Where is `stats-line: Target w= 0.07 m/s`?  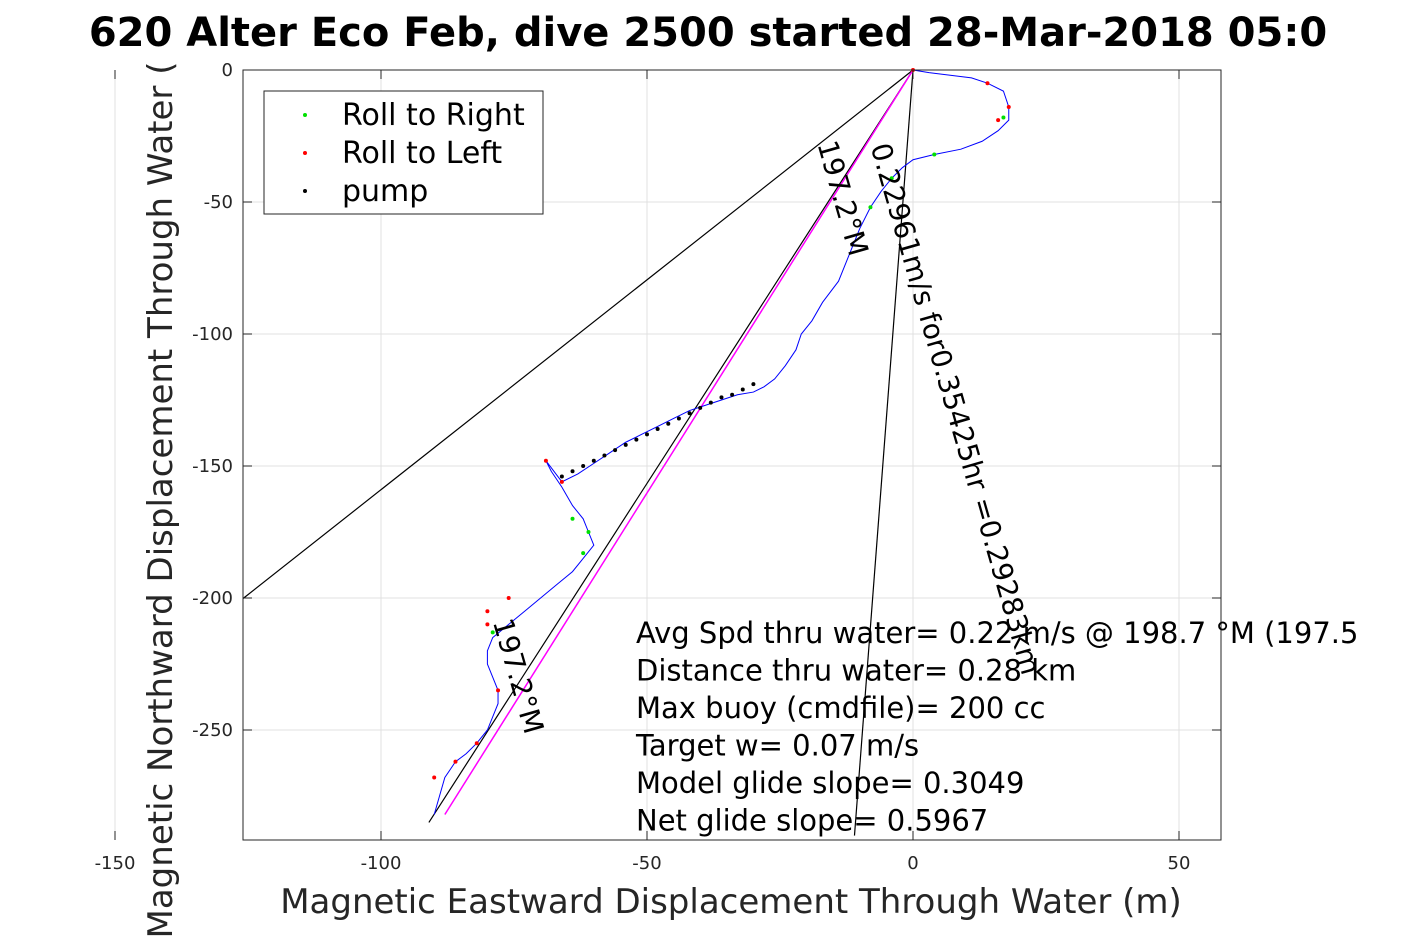
stats-line: Target w= 0.07 m/s is located at coordinates (777, 746).